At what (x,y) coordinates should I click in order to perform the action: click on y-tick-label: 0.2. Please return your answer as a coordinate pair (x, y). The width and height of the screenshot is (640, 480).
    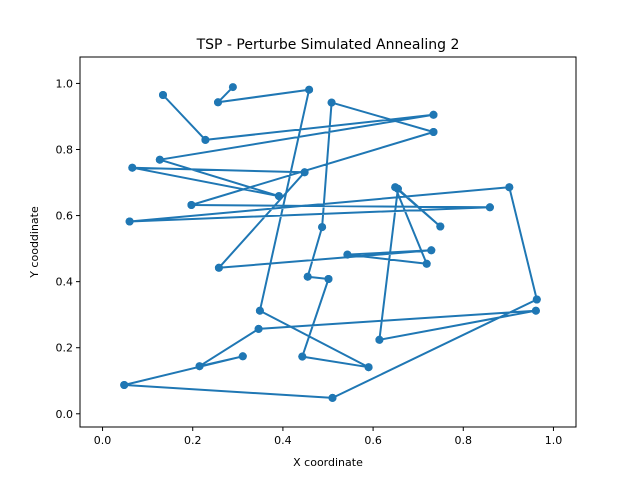
    Looking at the image, I should click on (65, 348).